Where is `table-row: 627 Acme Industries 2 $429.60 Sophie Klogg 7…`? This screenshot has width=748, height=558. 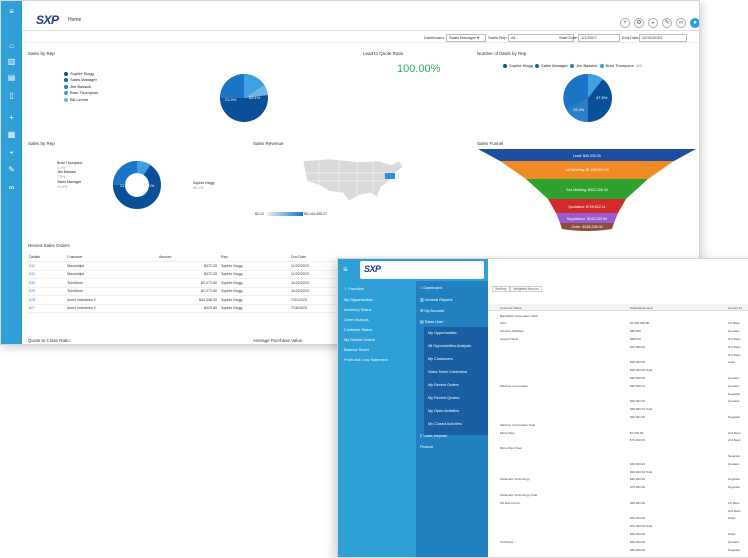 table-row: 627 Acme Industries 2 $429.60 Sophie Klogg 7… is located at coordinates (192, 308).